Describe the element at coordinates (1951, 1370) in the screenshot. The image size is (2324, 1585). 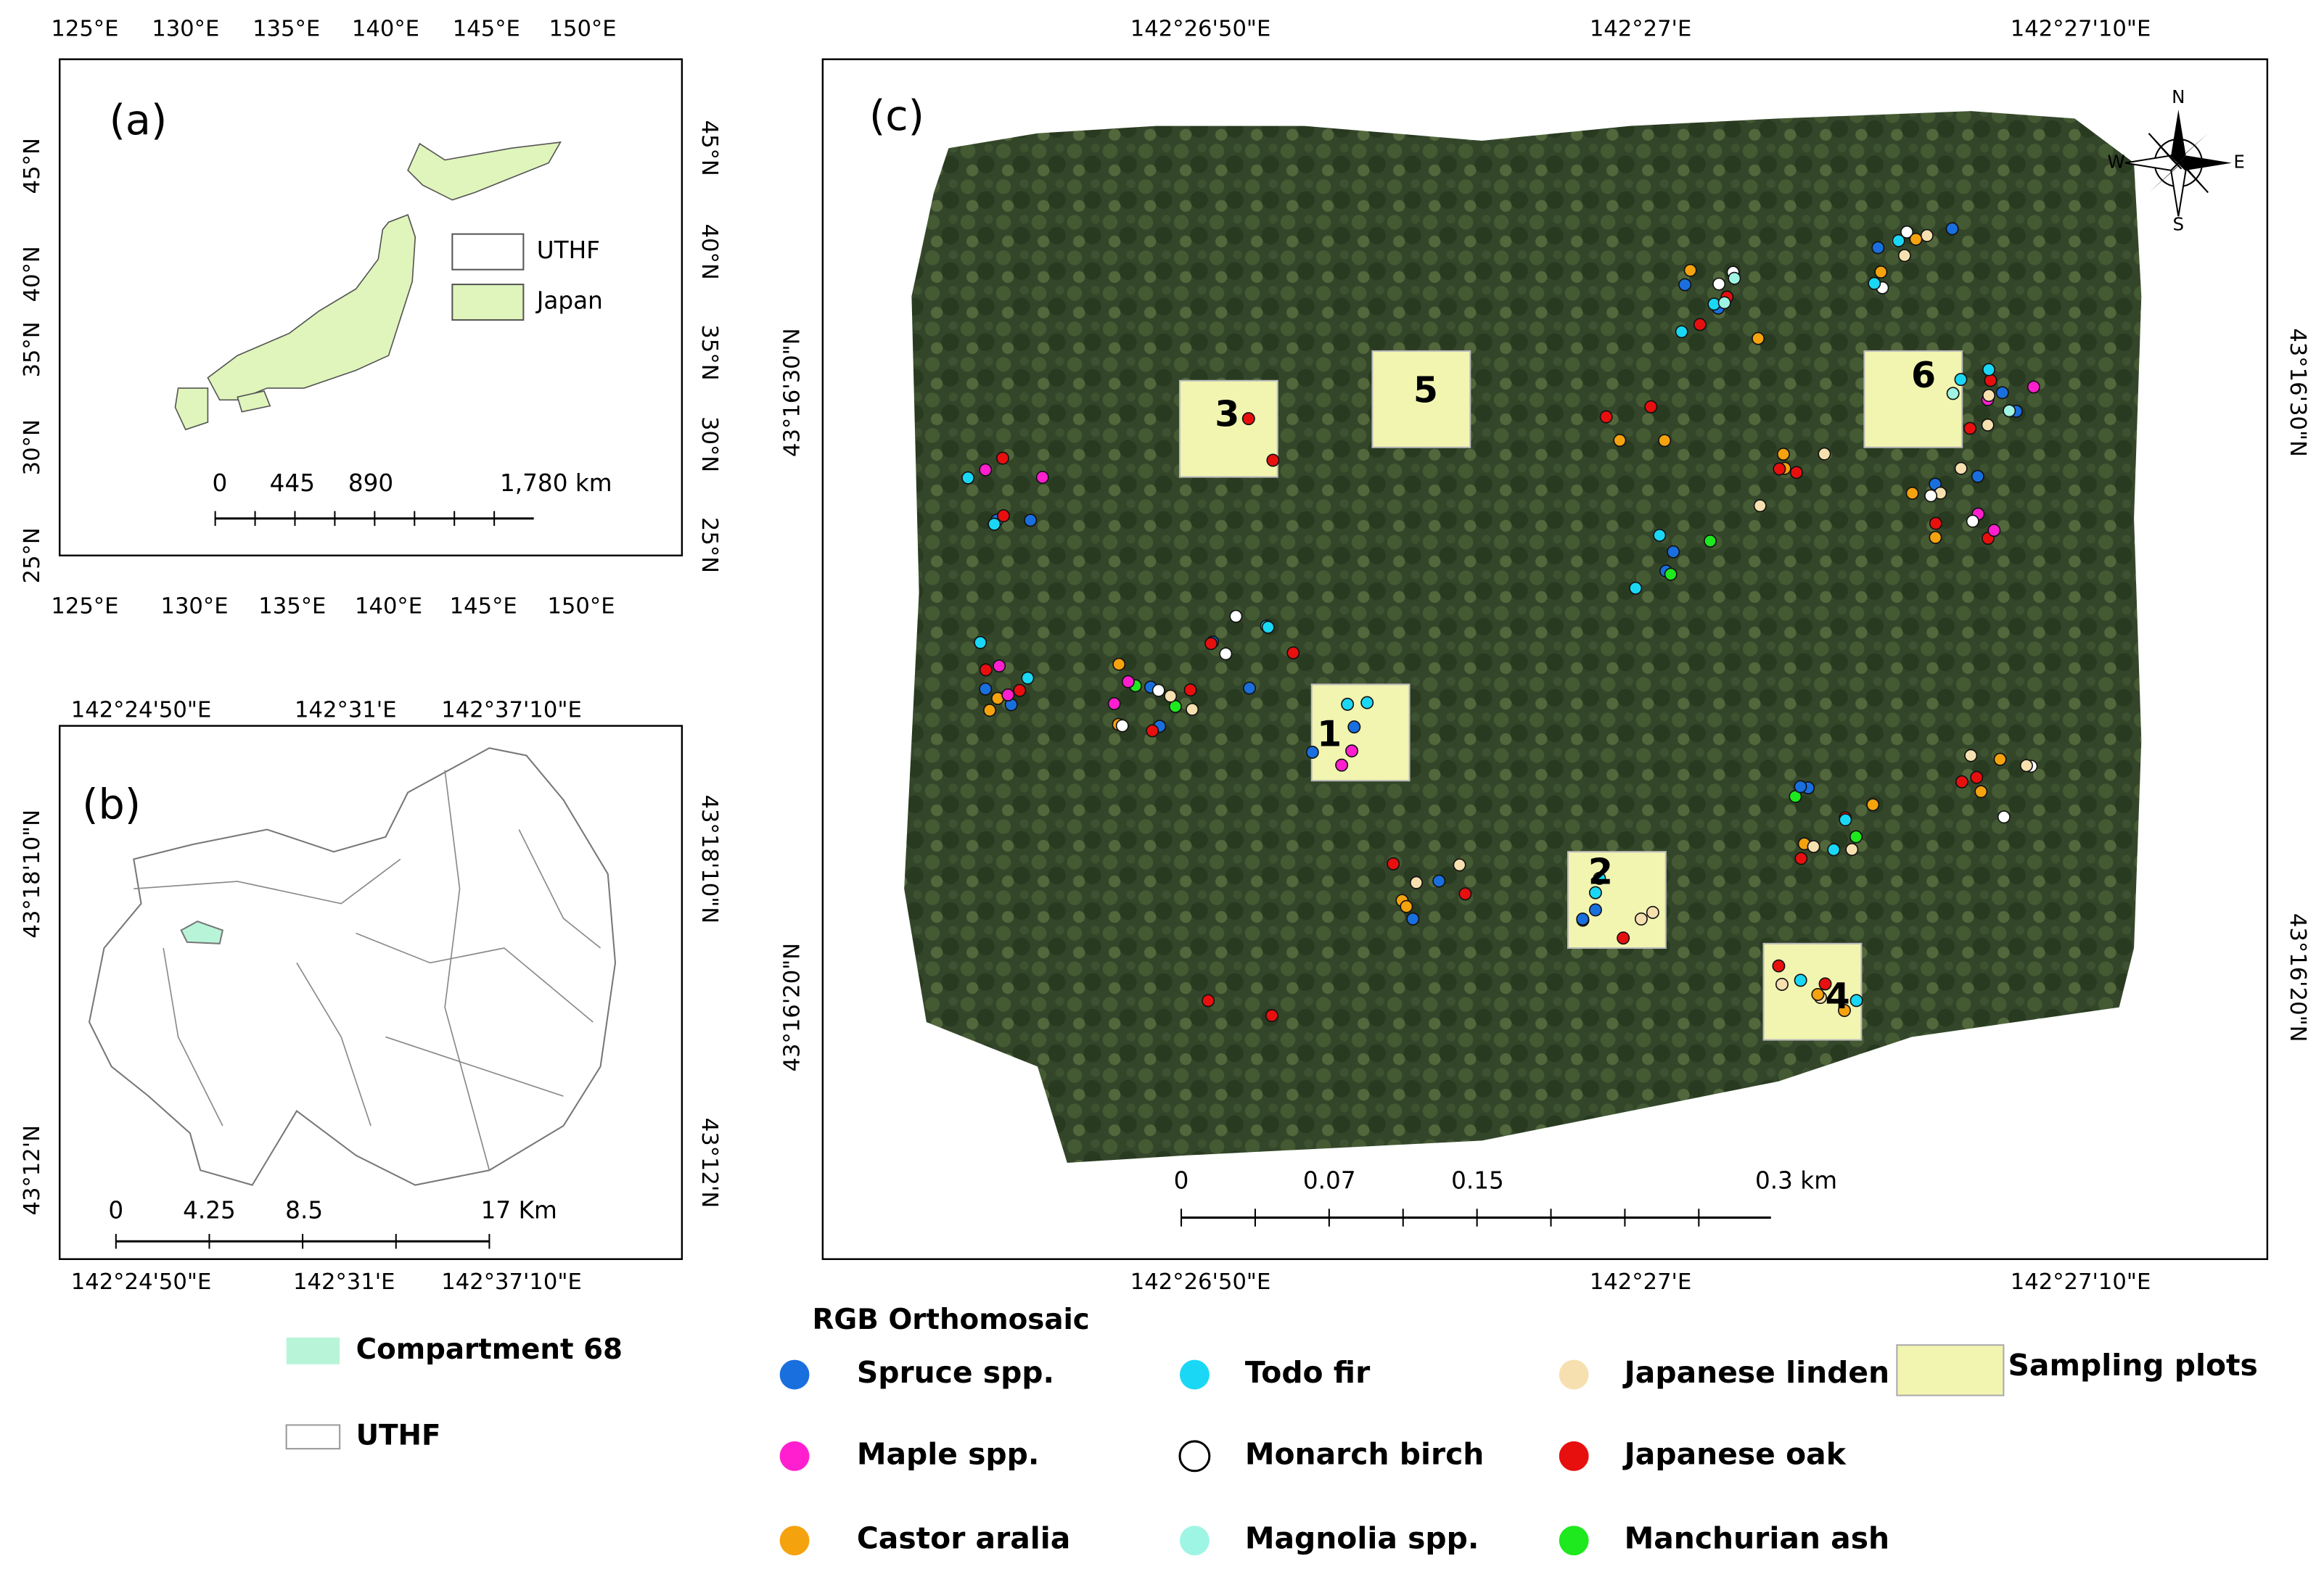
I see `legend-swatch-plots` at that location.